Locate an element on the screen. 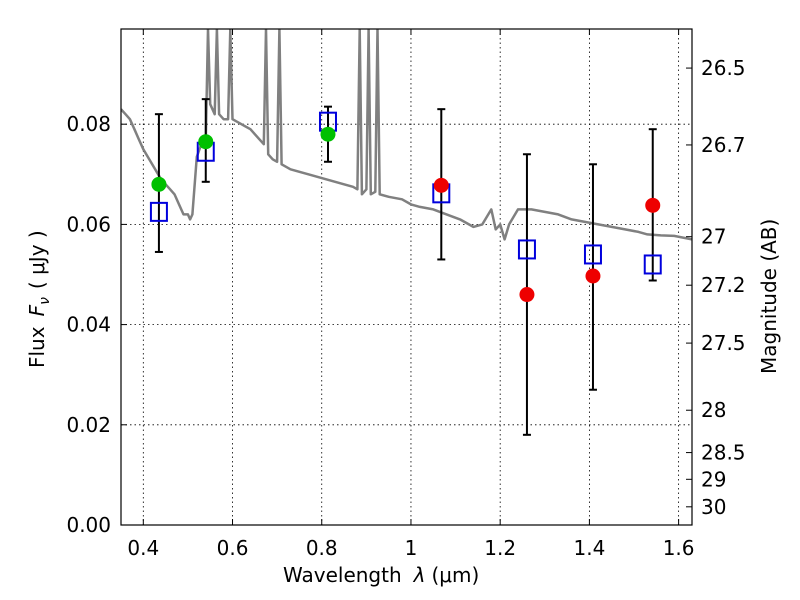  y2-tick-label: 26.7 is located at coordinates (723, 145).